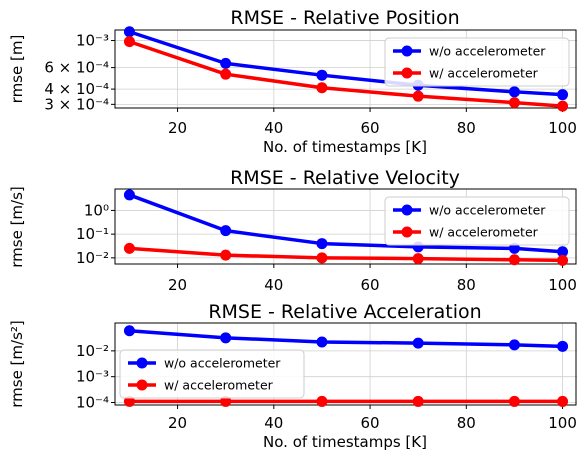  I want to click on y-axis-label: rmse [m/s], so click(17, 227).